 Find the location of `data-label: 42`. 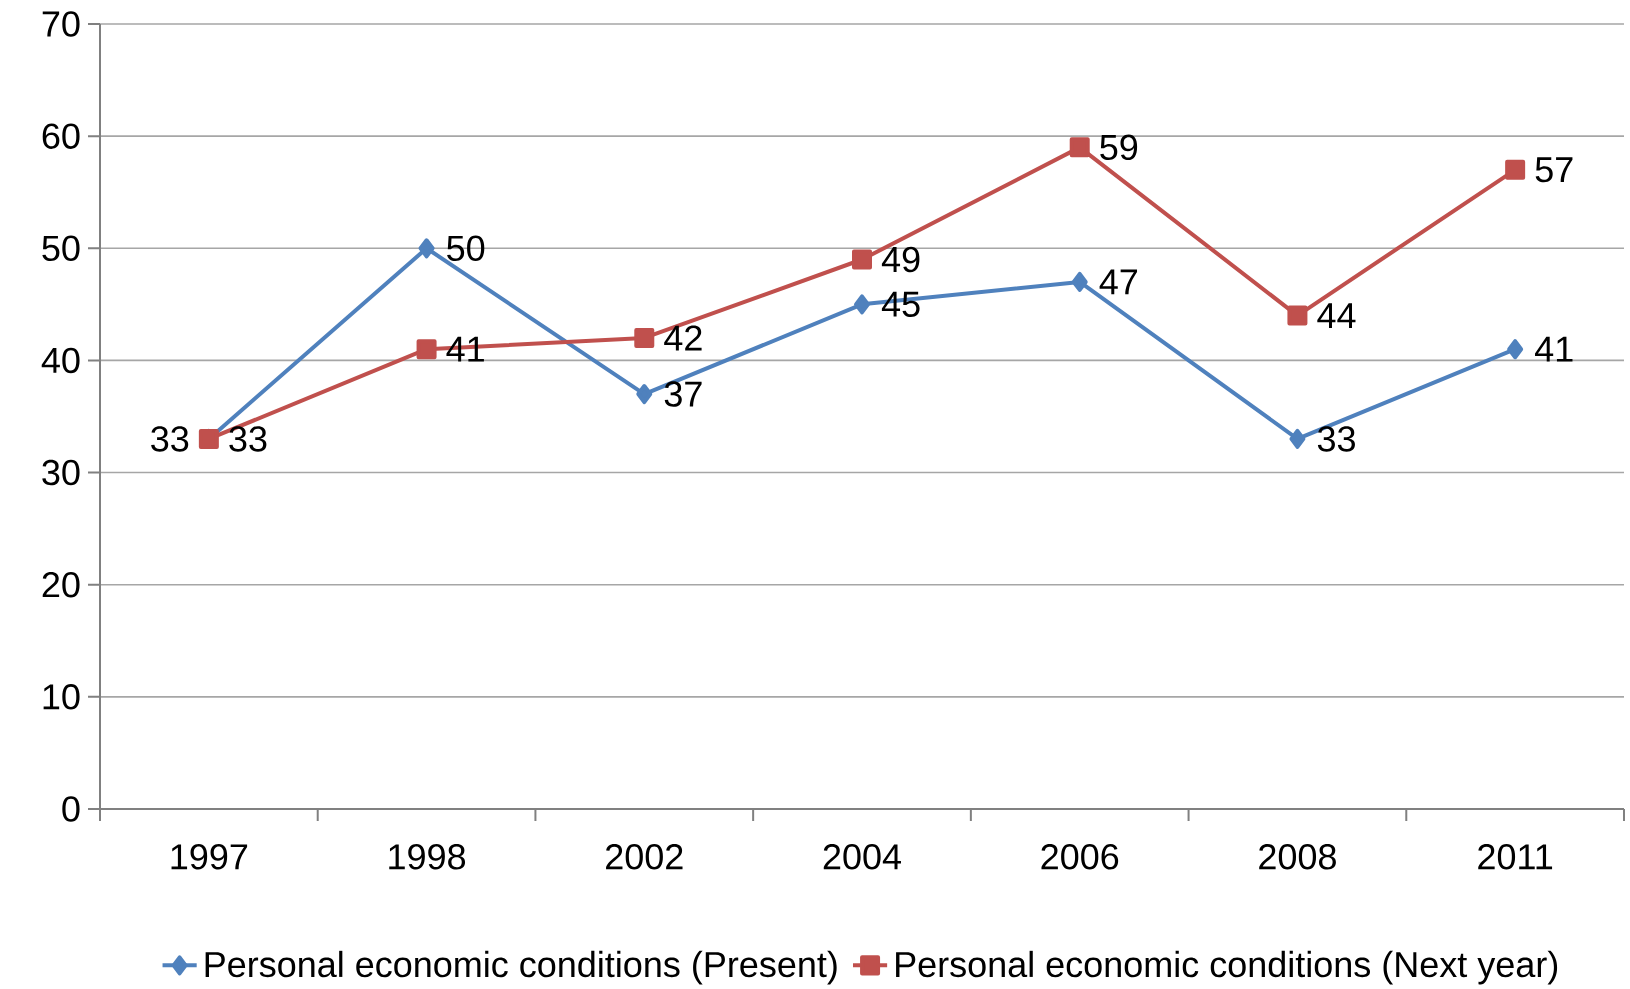

data-label: 42 is located at coordinates (683, 338).